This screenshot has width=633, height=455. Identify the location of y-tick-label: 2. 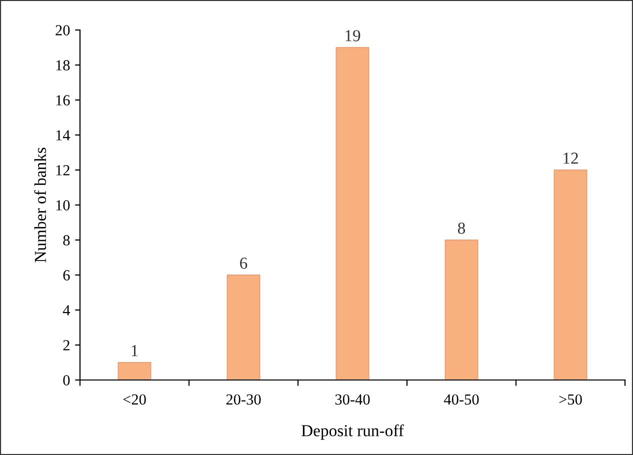
(66, 345).